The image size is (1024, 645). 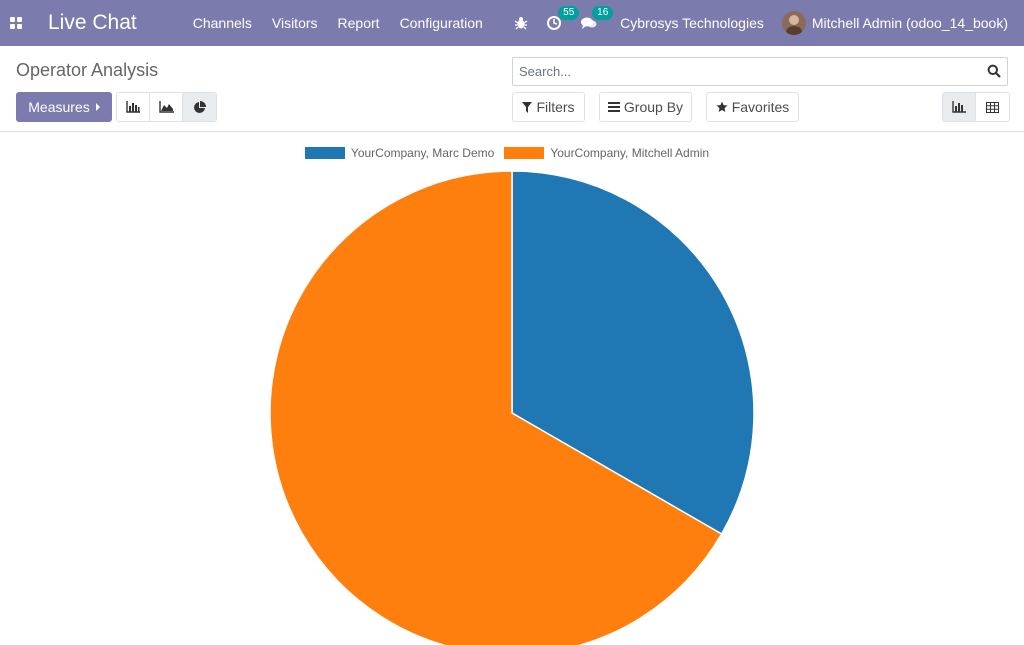 I want to click on line-chart-button, so click(x=166, y=107).